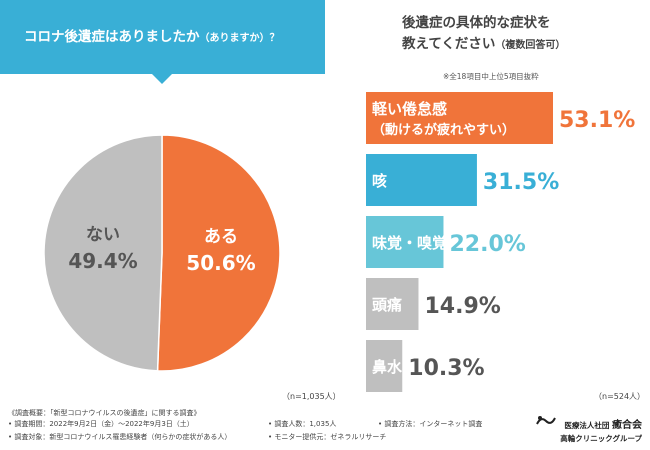 Image resolution: width=650 pixels, height=450 pixels. I want to click on right-header: 後遺症の具体的な症状を 教えてください（複数回答可）, so click(487, 37).